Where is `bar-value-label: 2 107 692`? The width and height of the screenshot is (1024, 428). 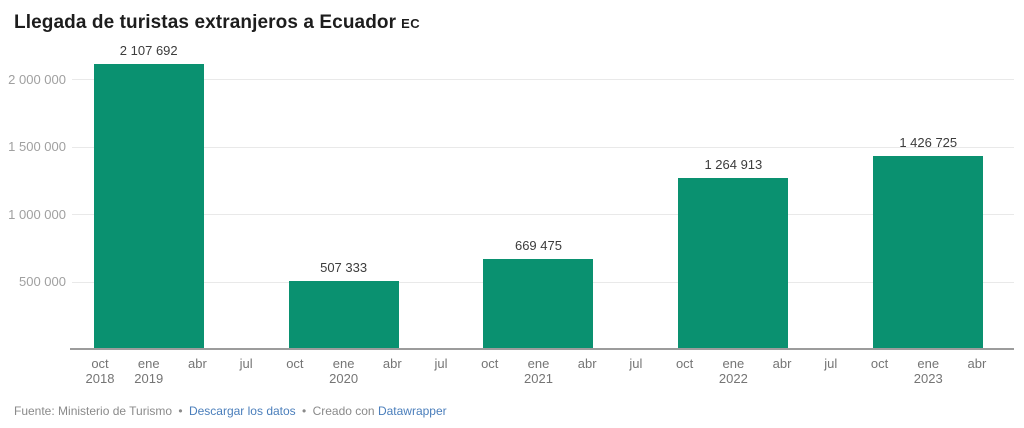
bar-value-label: 2 107 692 is located at coordinates (148, 51).